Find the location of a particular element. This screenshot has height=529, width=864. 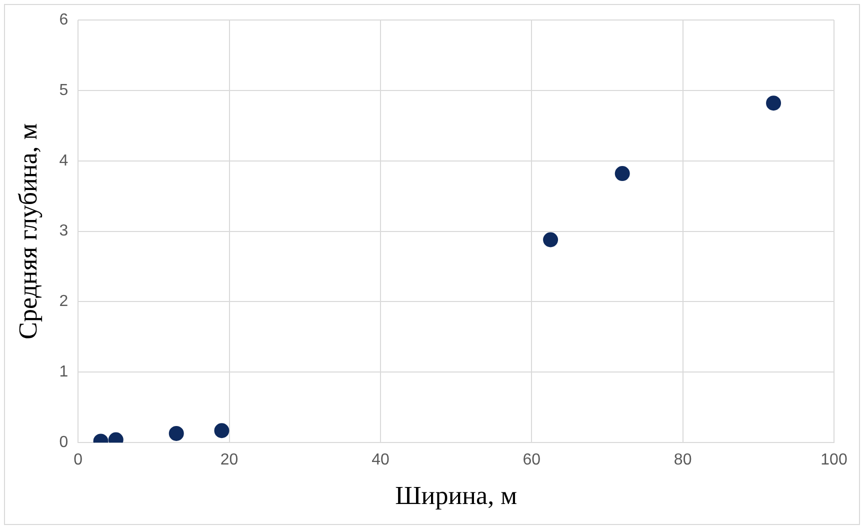

x-tick-label: 0 is located at coordinates (78, 460).